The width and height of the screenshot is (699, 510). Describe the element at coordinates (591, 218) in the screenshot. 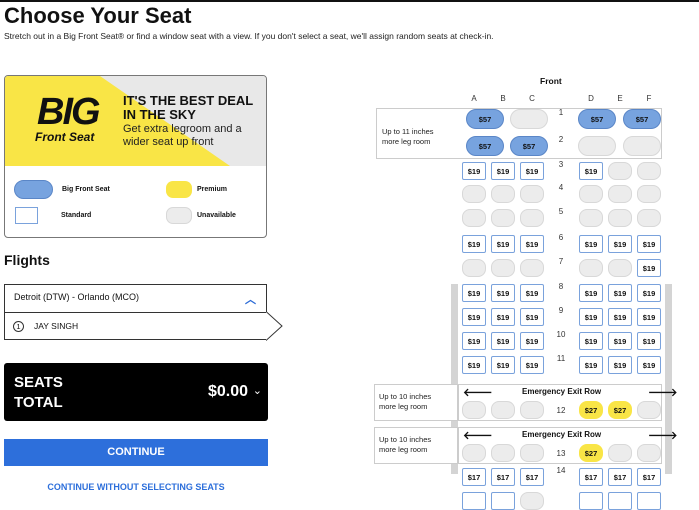

I see `seat-5D` at that location.